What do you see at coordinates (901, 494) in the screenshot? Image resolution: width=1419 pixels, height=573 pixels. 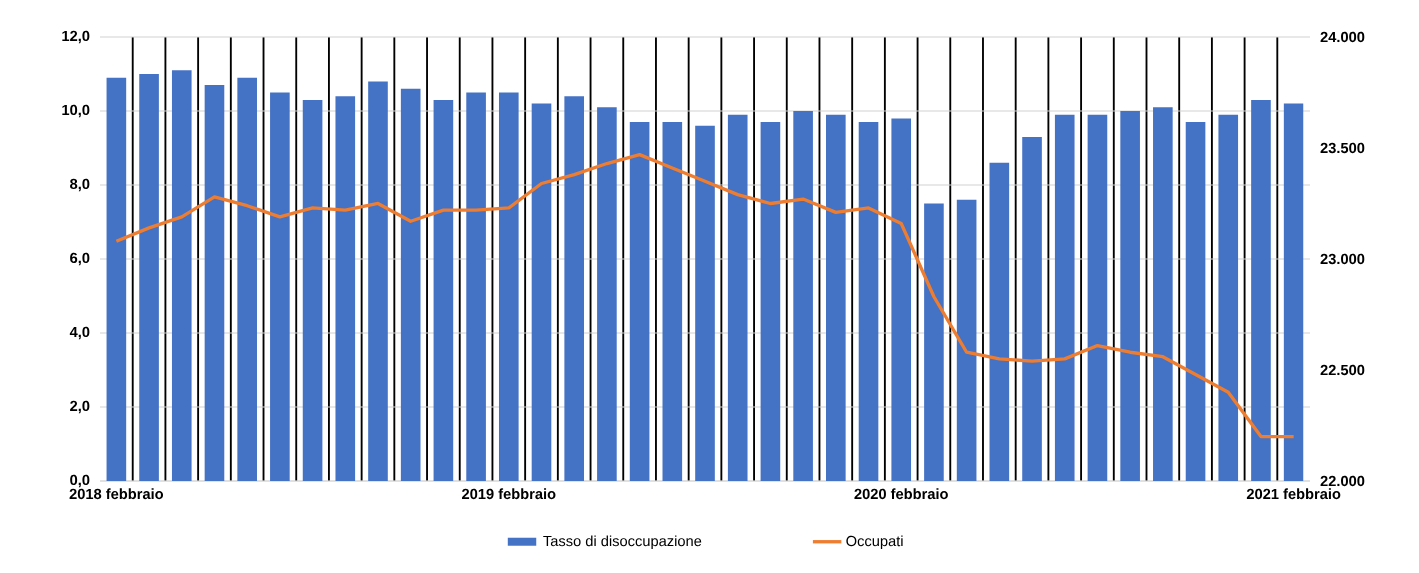 I see `x-tick-label: 2020 febbraio` at bounding box center [901, 494].